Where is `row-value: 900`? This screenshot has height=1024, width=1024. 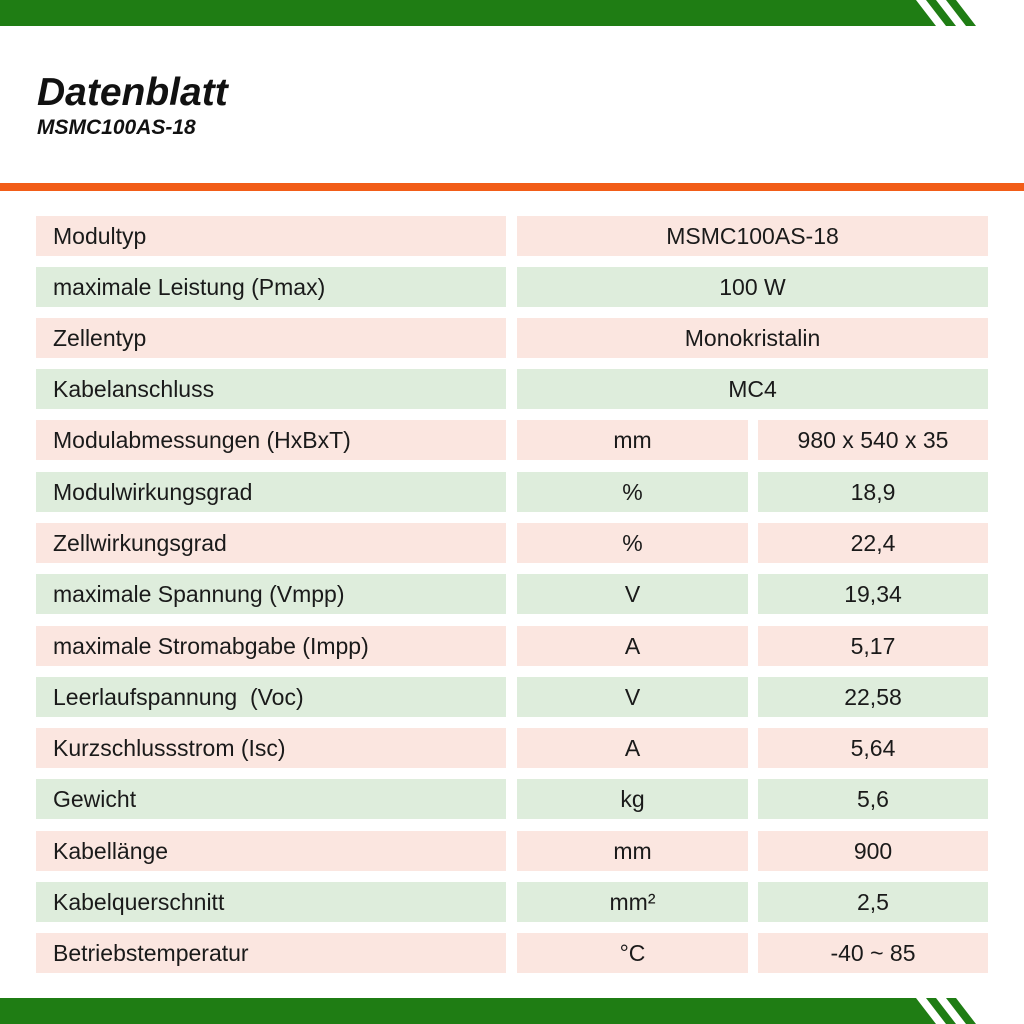
row-value: 900 is located at coordinates (873, 851).